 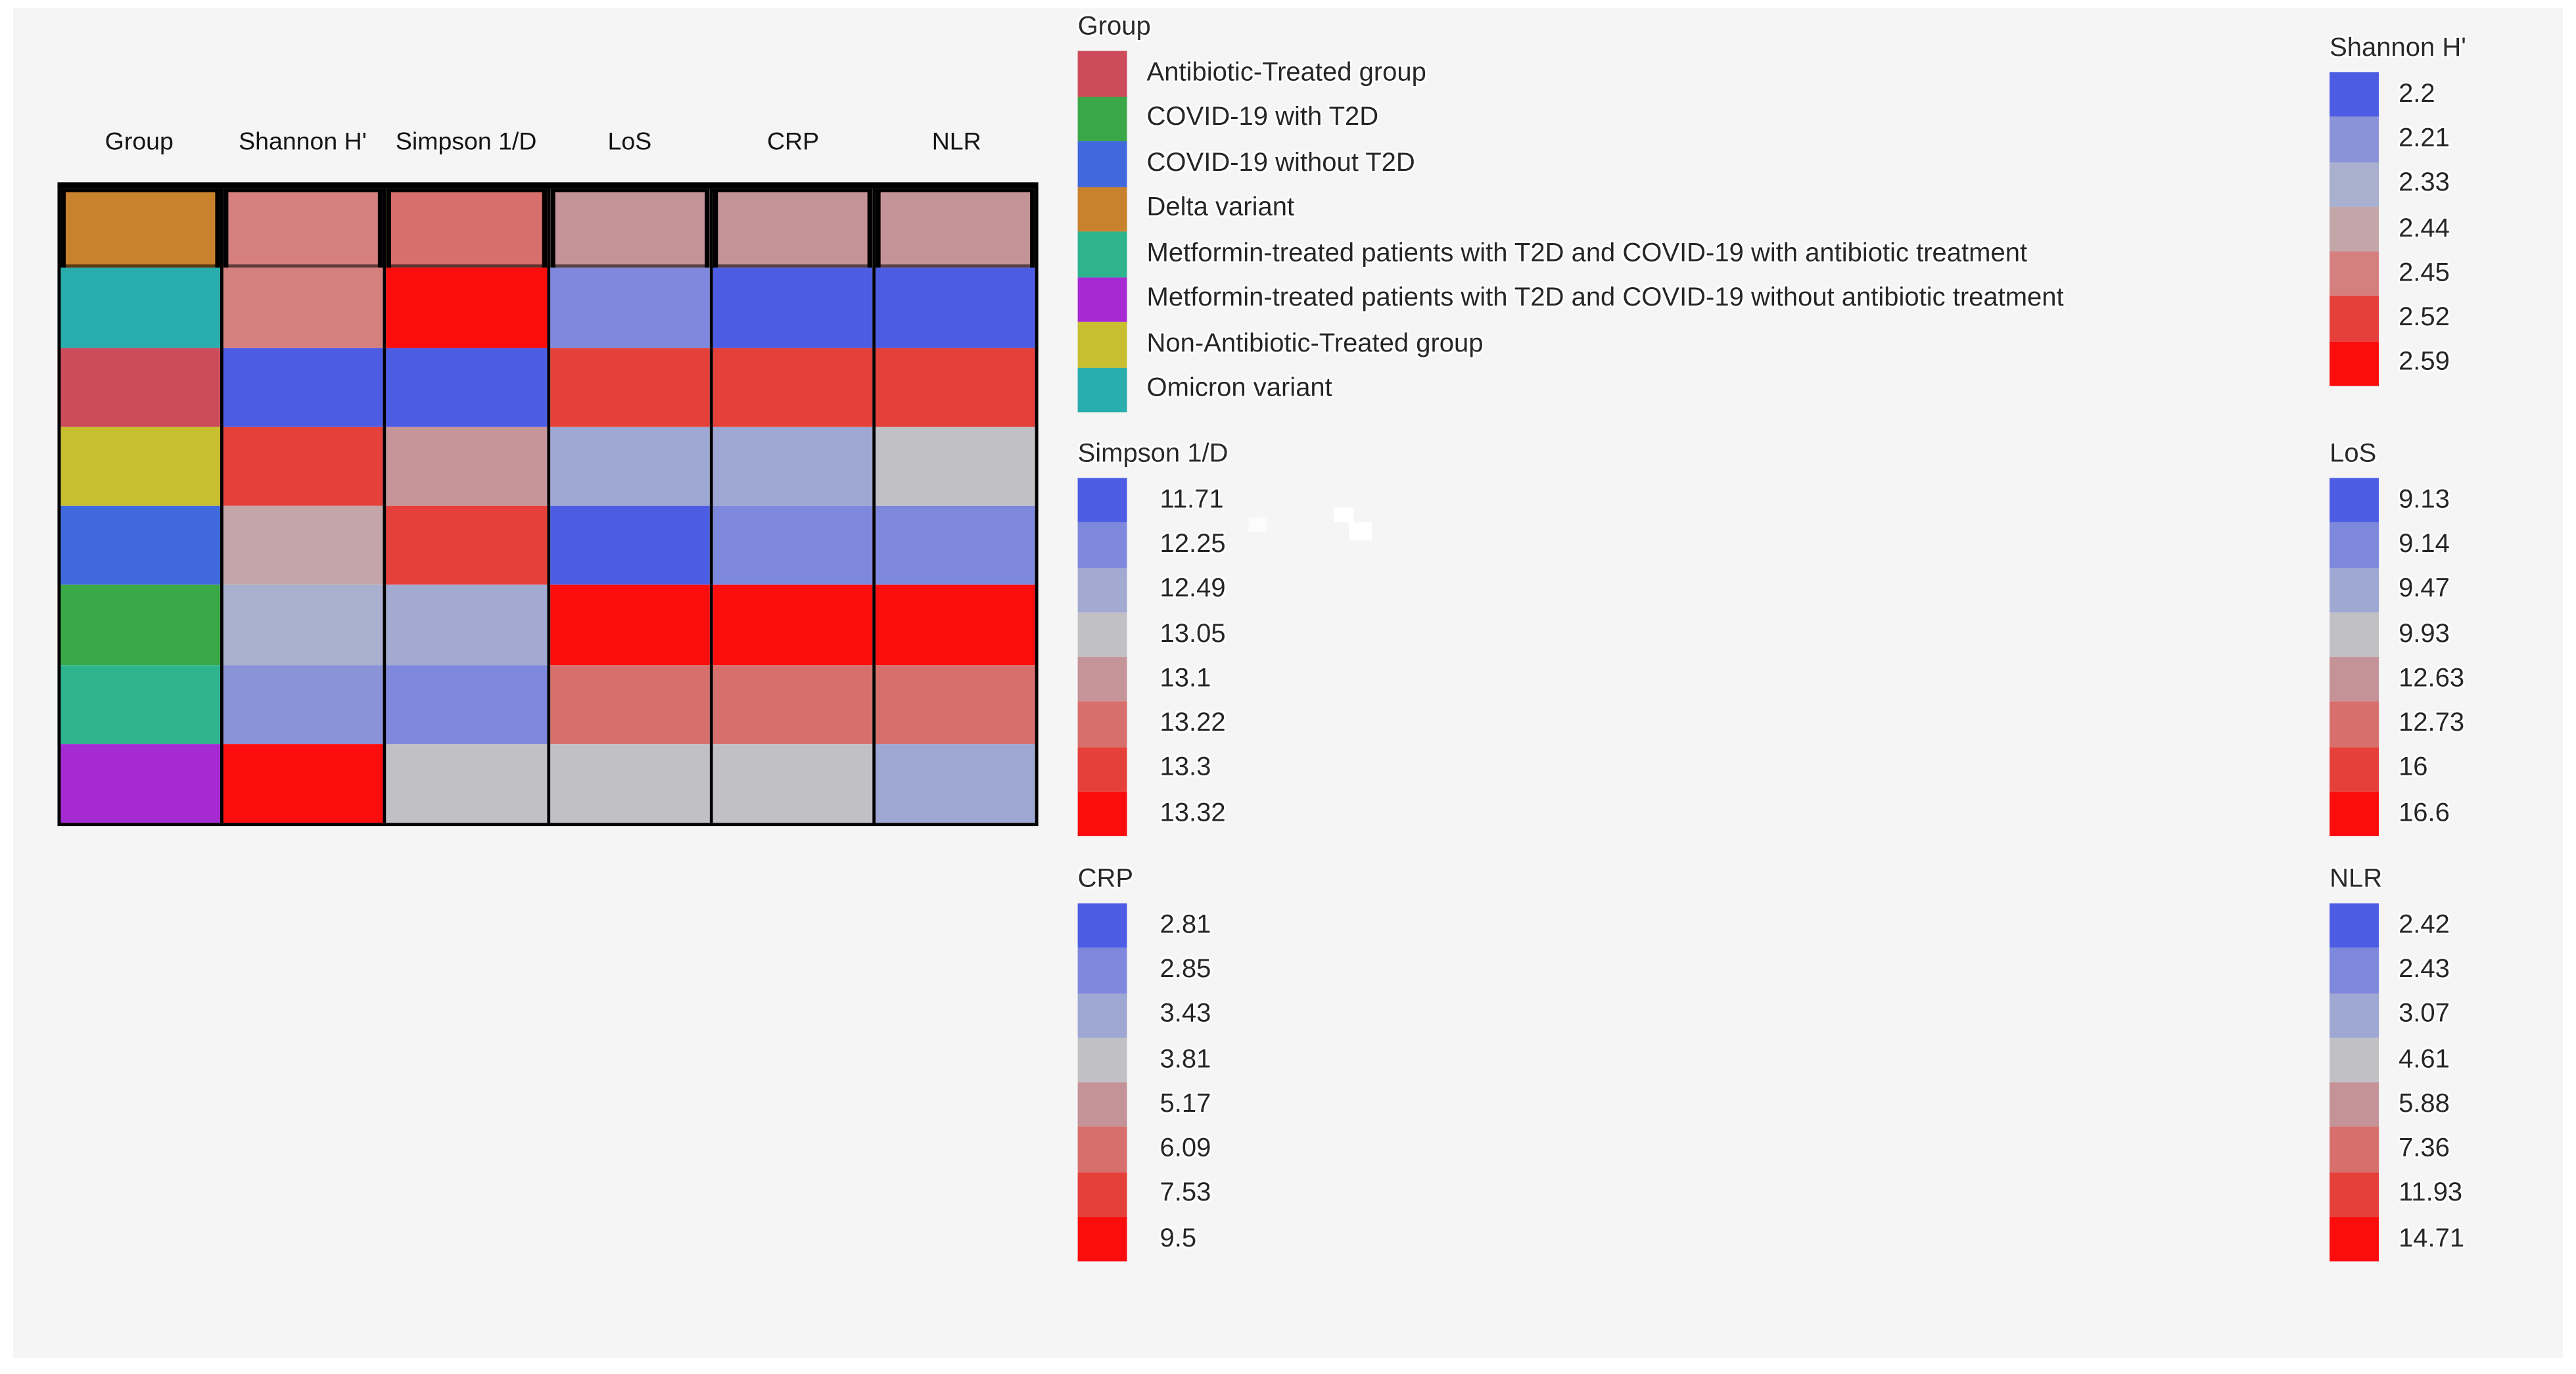 What do you see at coordinates (303, 387) in the screenshot?
I see `heatmap-cell-shannon-row3` at bounding box center [303, 387].